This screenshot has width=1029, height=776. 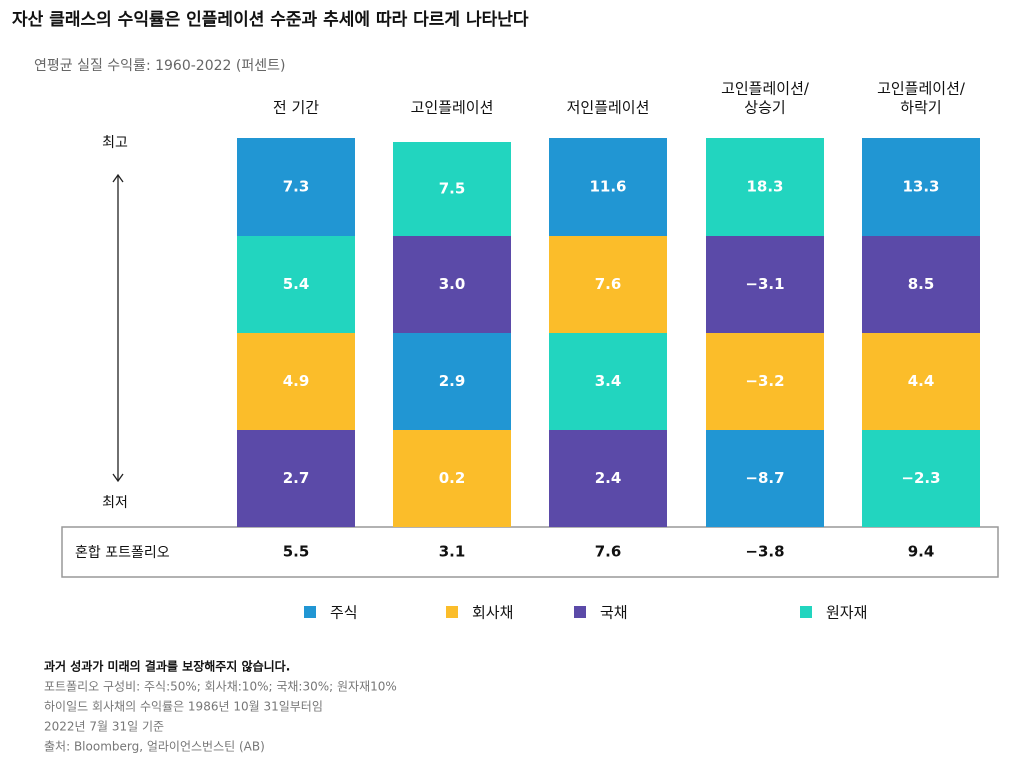 What do you see at coordinates (296, 552) in the screenshot?
I see `mix-value: 5.5` at bounding box center [296, 552].